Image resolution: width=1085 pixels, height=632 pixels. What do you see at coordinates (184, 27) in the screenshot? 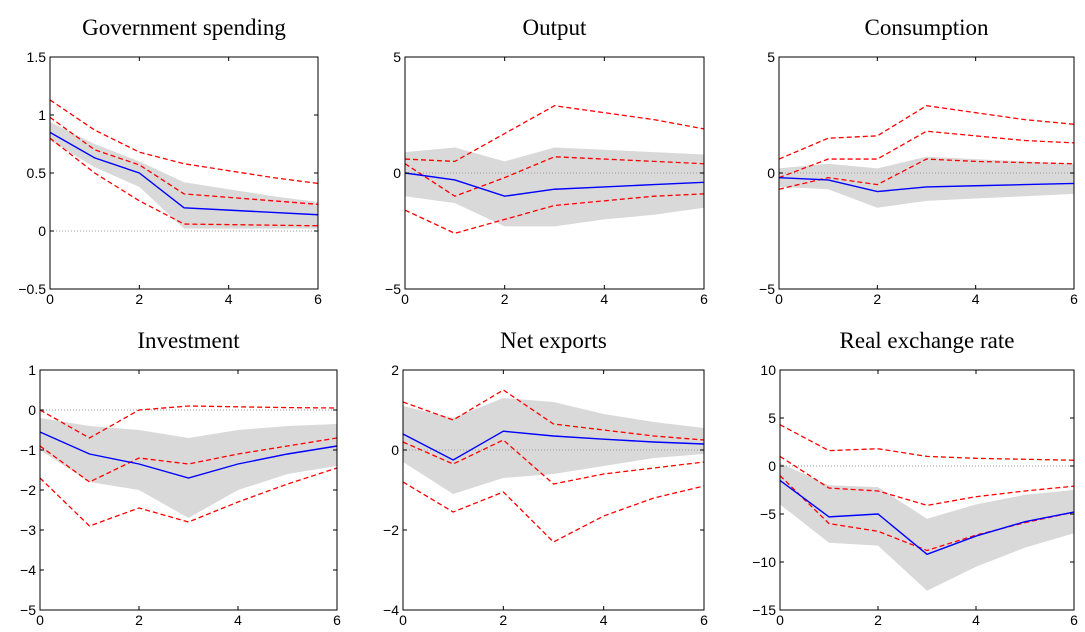
I see `panel-title: Government spending` at bounding box center [184, 27].